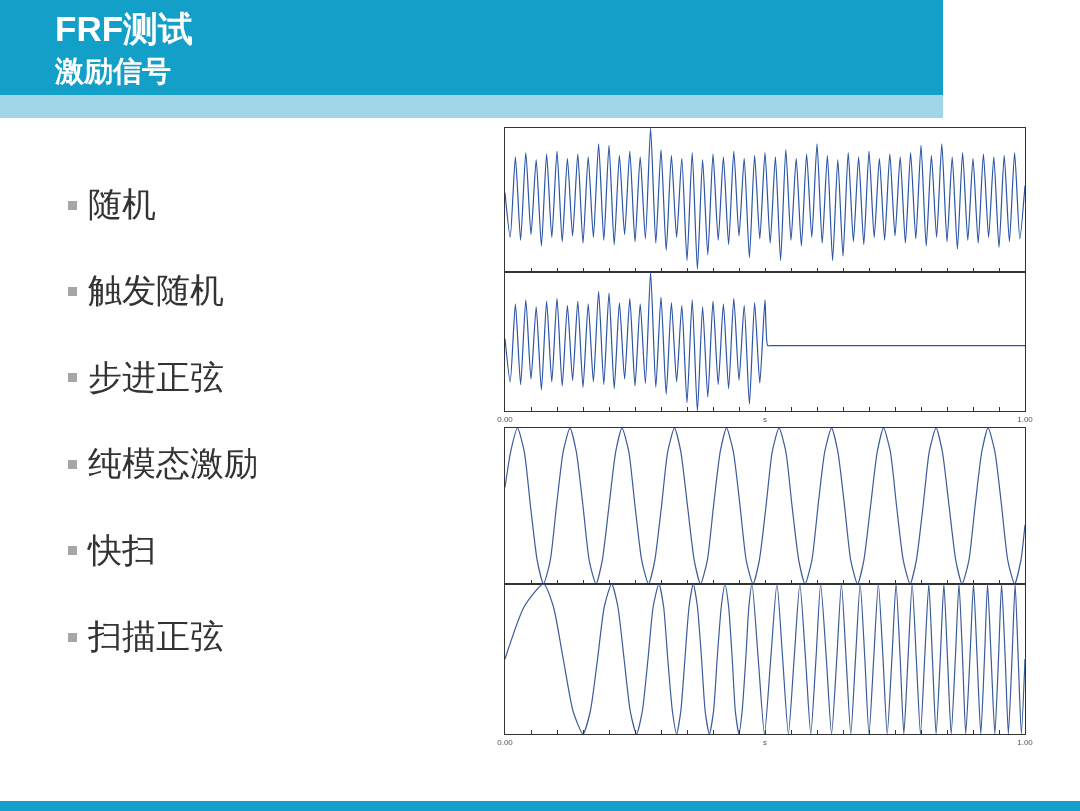  Describe the element at coordinates (156, 291) in the screenshot. I see `text: 触发随机` at that location.